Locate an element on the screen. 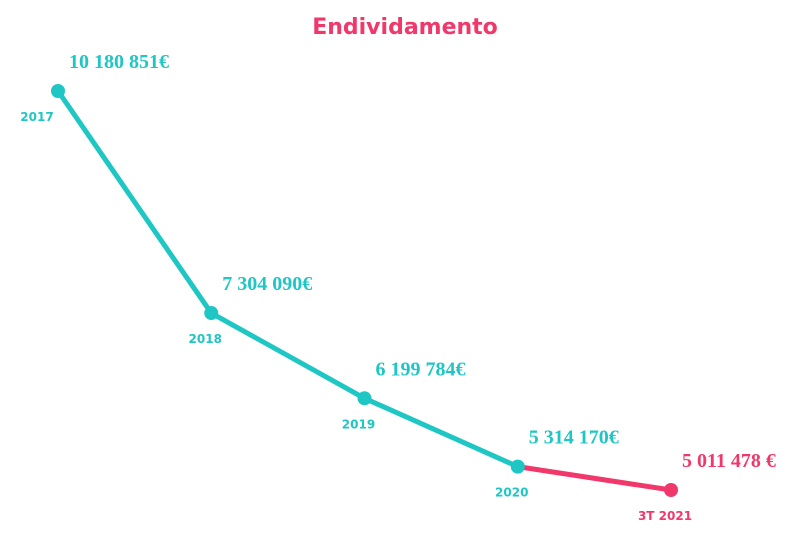 This screenshot has height=539, width=809. value-label: 10 180 851€ is located at coordinates (119, 62).